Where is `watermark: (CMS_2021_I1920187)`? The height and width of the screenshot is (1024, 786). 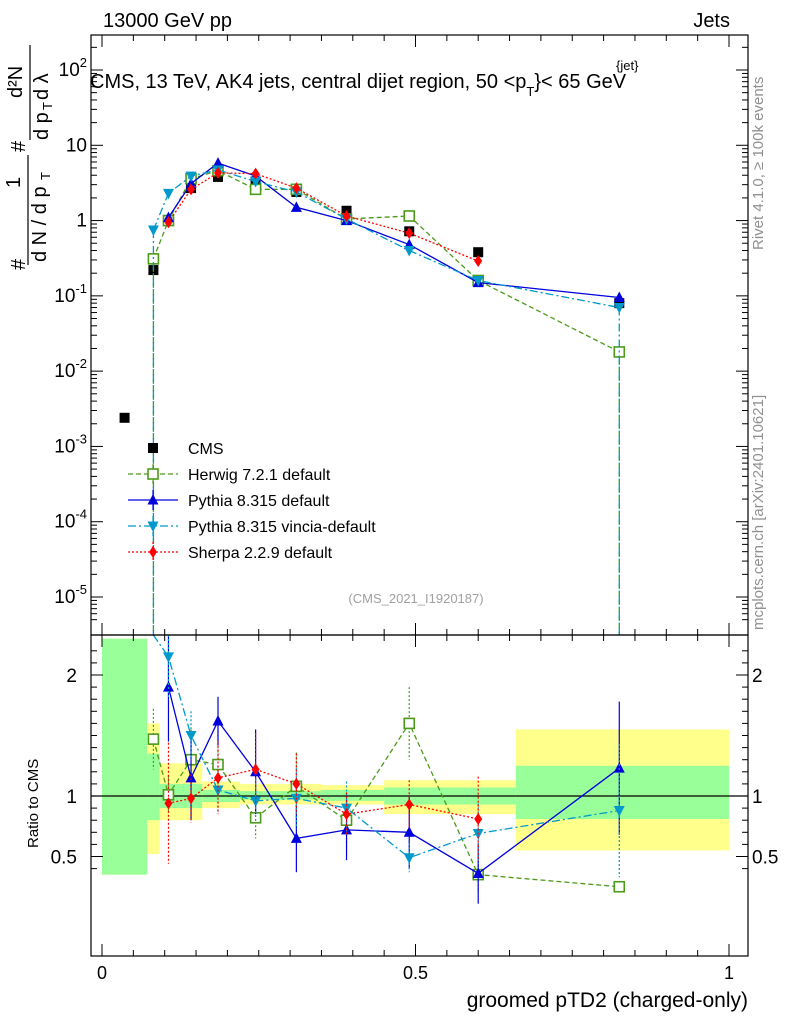
watermark: (CMS_2021_I1920187) is located at coordinates (415, 598).